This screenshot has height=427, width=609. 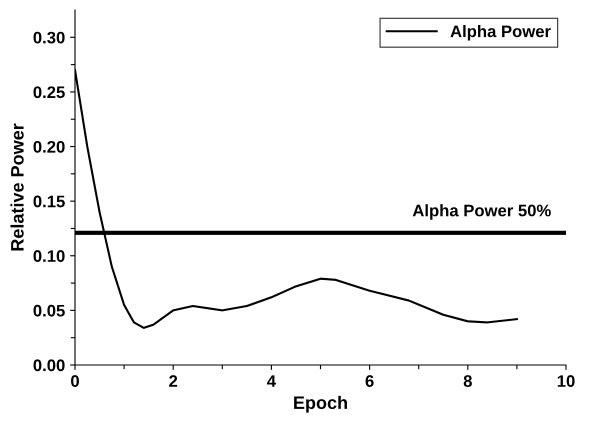 I want to click on x-tick-label: 6, so click(x=370, y=381).